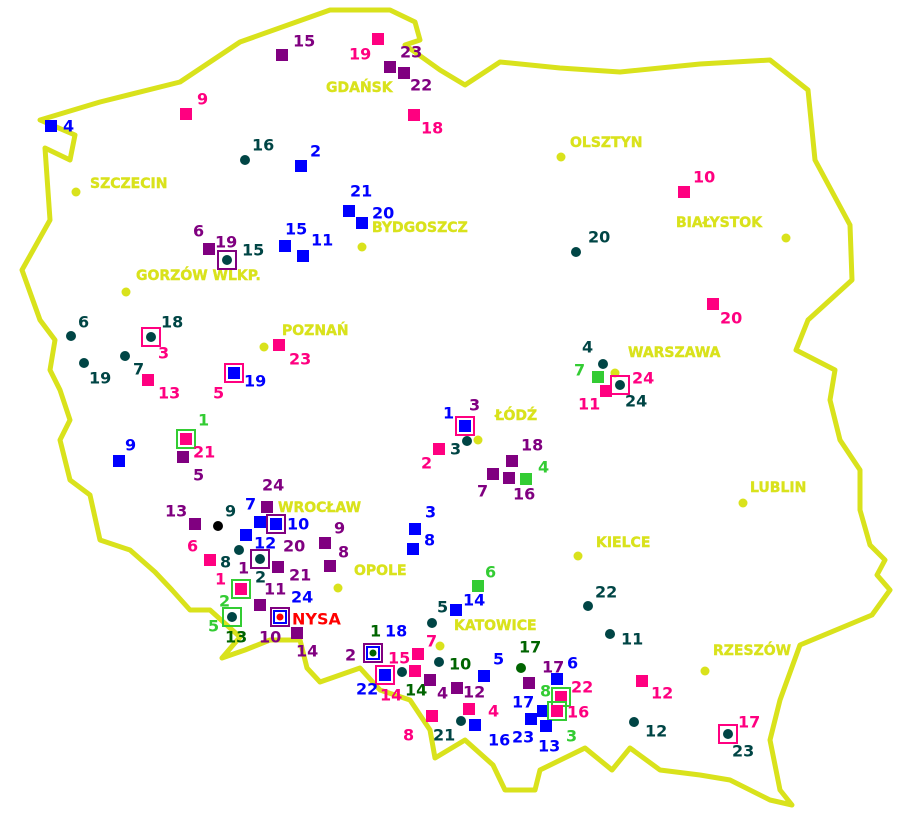 This screenshot has width=905, height=819. What do you see at coordinates (376, 643) in the screenshot?
I see `marker-dkgreen-framed2: 1 18 2` at bounding box center [376, 643].